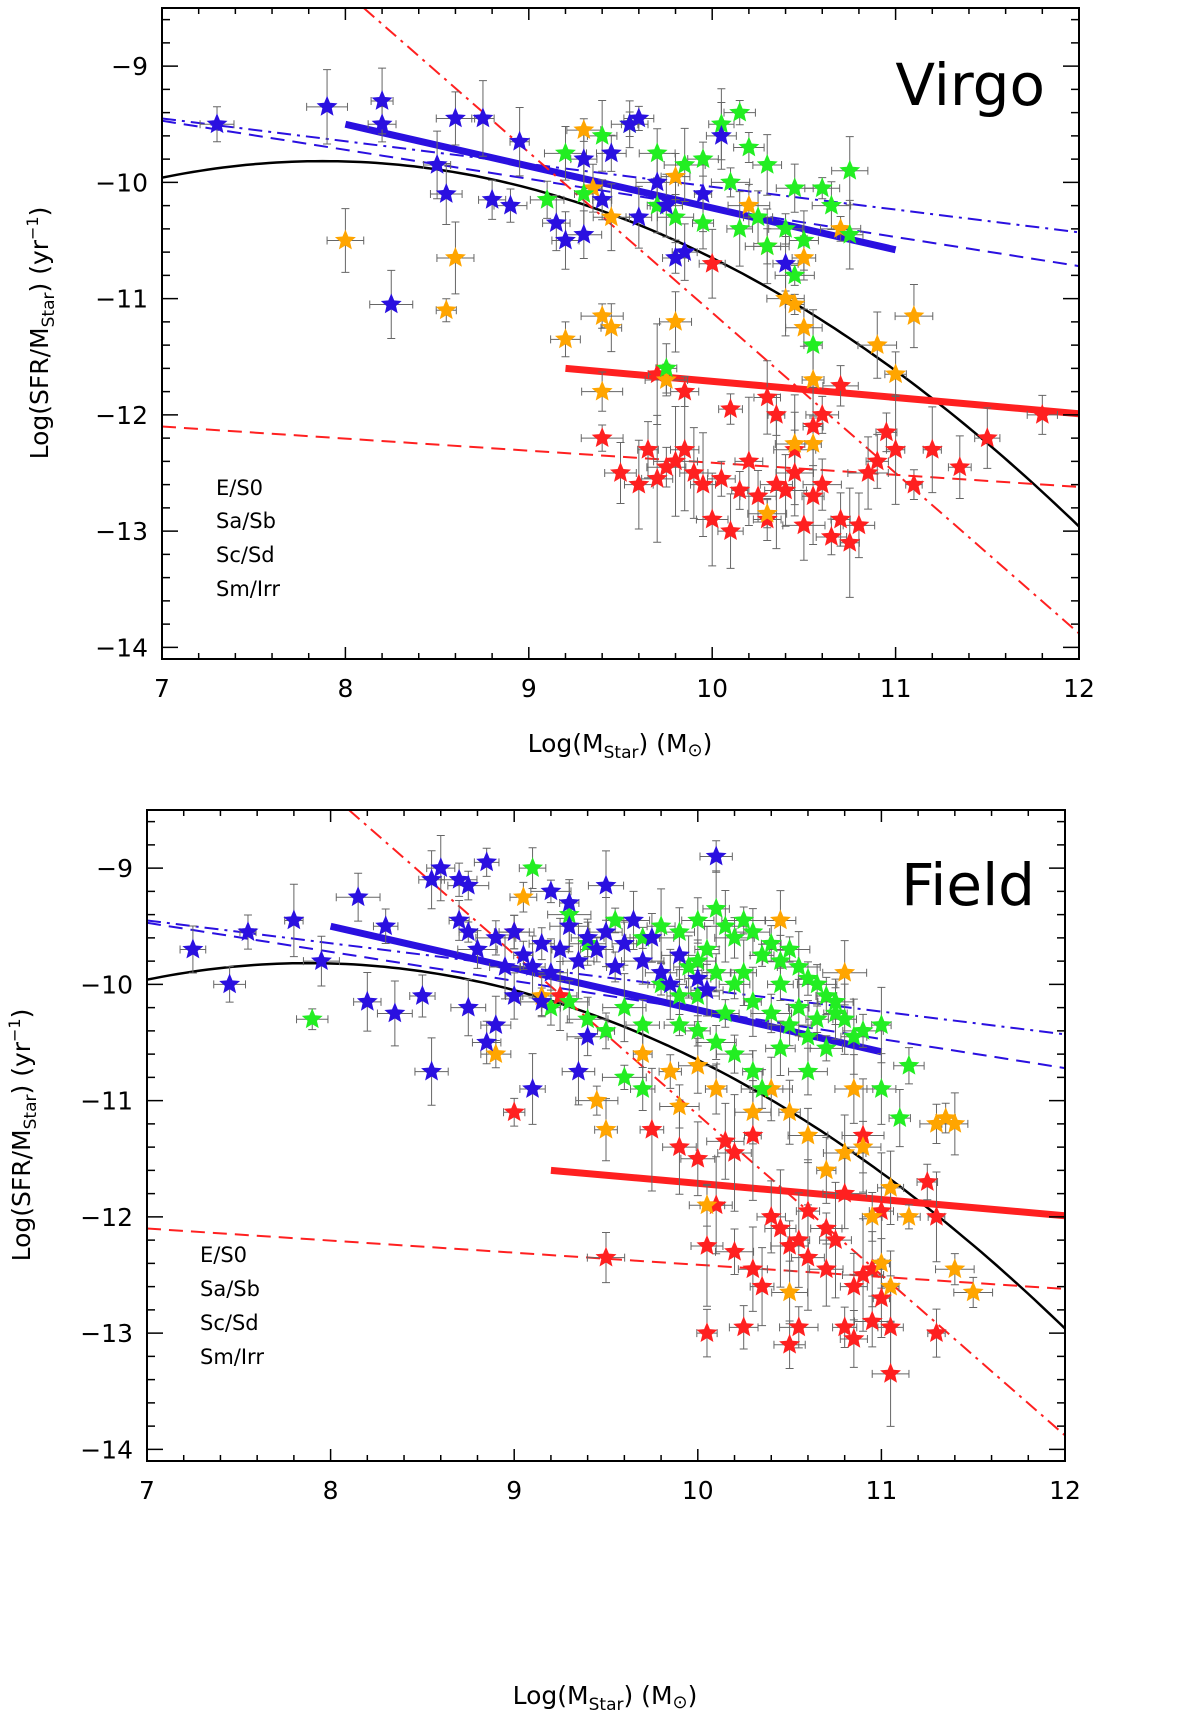  Describe the element at coordinates (712, 688) in the screenshot. I see `virgo-x-tick-label: 10` at that location.